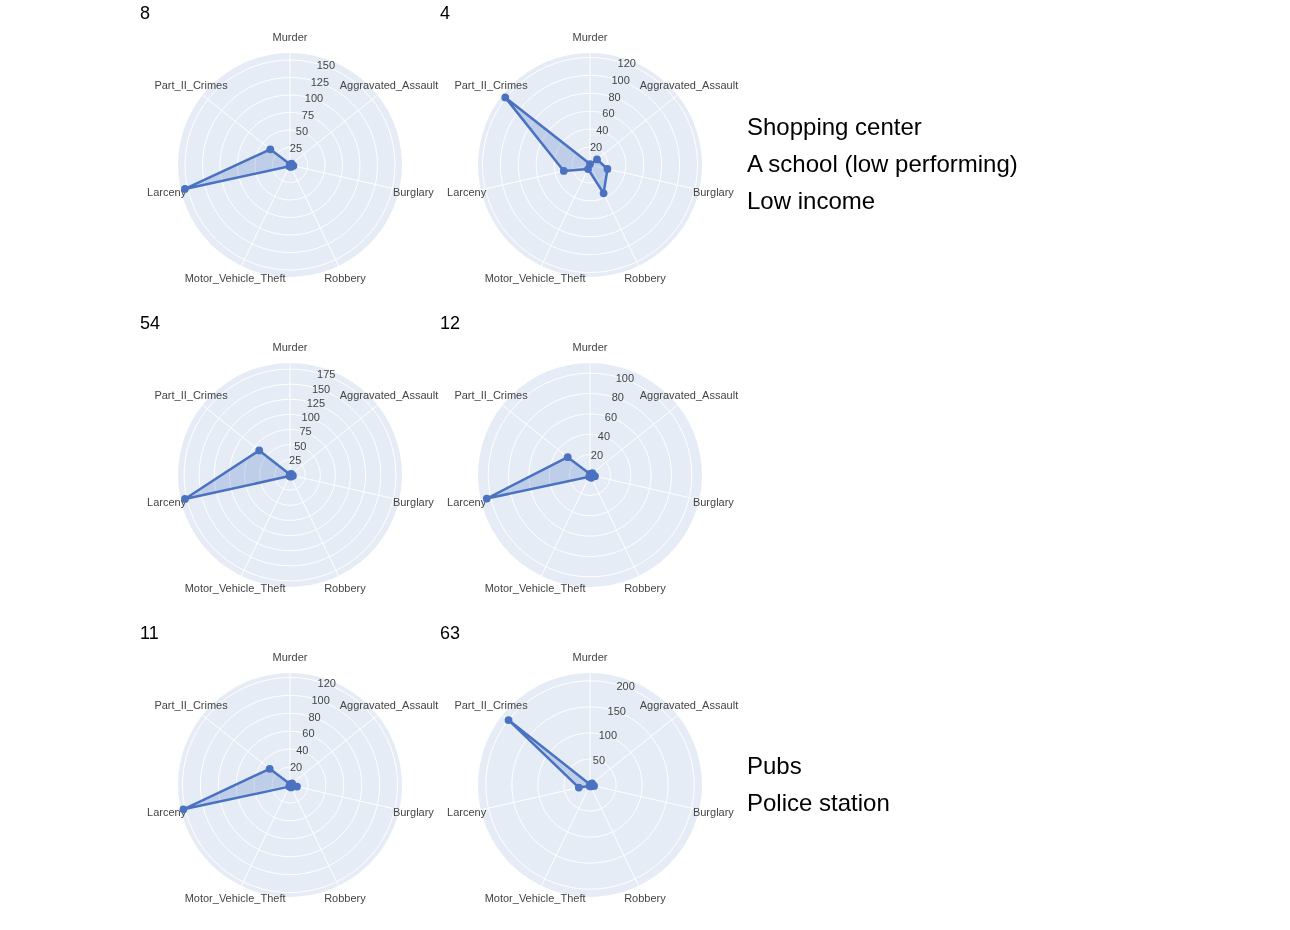  Describe the element at coordinates (445, 13) in the screenshot. I see `chart-title: 4` at that location.